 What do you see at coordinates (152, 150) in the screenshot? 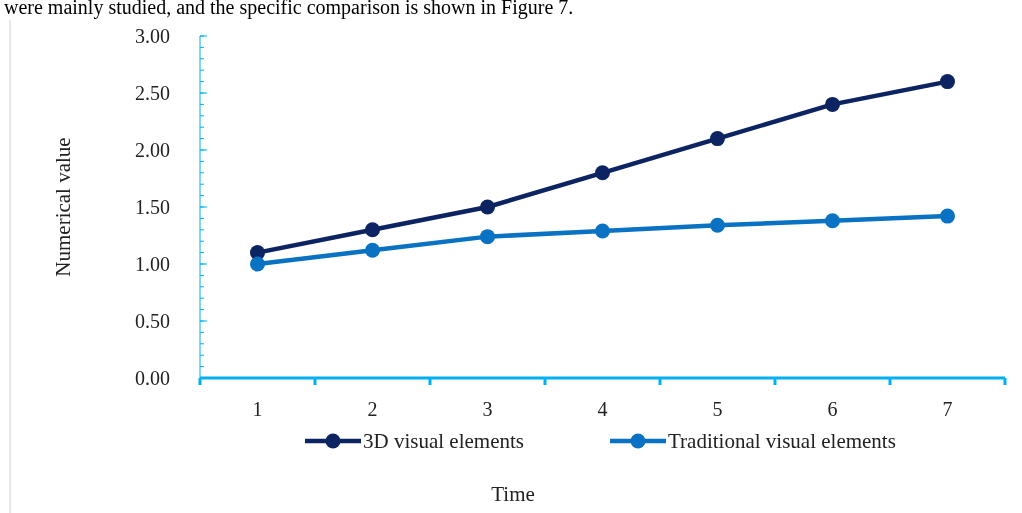
I see `y-tick-label: 2.00` at bounding box center [152, 150].